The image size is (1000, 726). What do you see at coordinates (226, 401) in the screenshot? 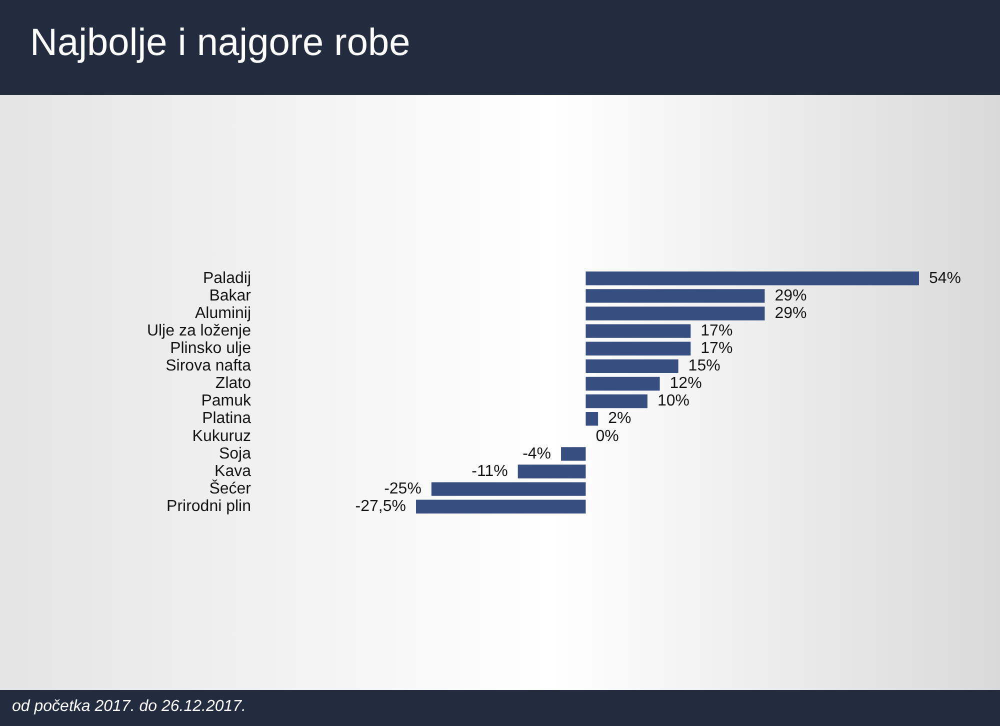
I see `y-tick-label: Pamuk` at bounding box center [226, 401].